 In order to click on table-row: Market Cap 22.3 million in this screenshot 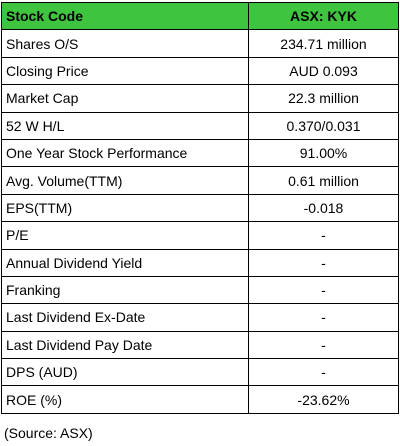, I will do `click(200, 98)`.